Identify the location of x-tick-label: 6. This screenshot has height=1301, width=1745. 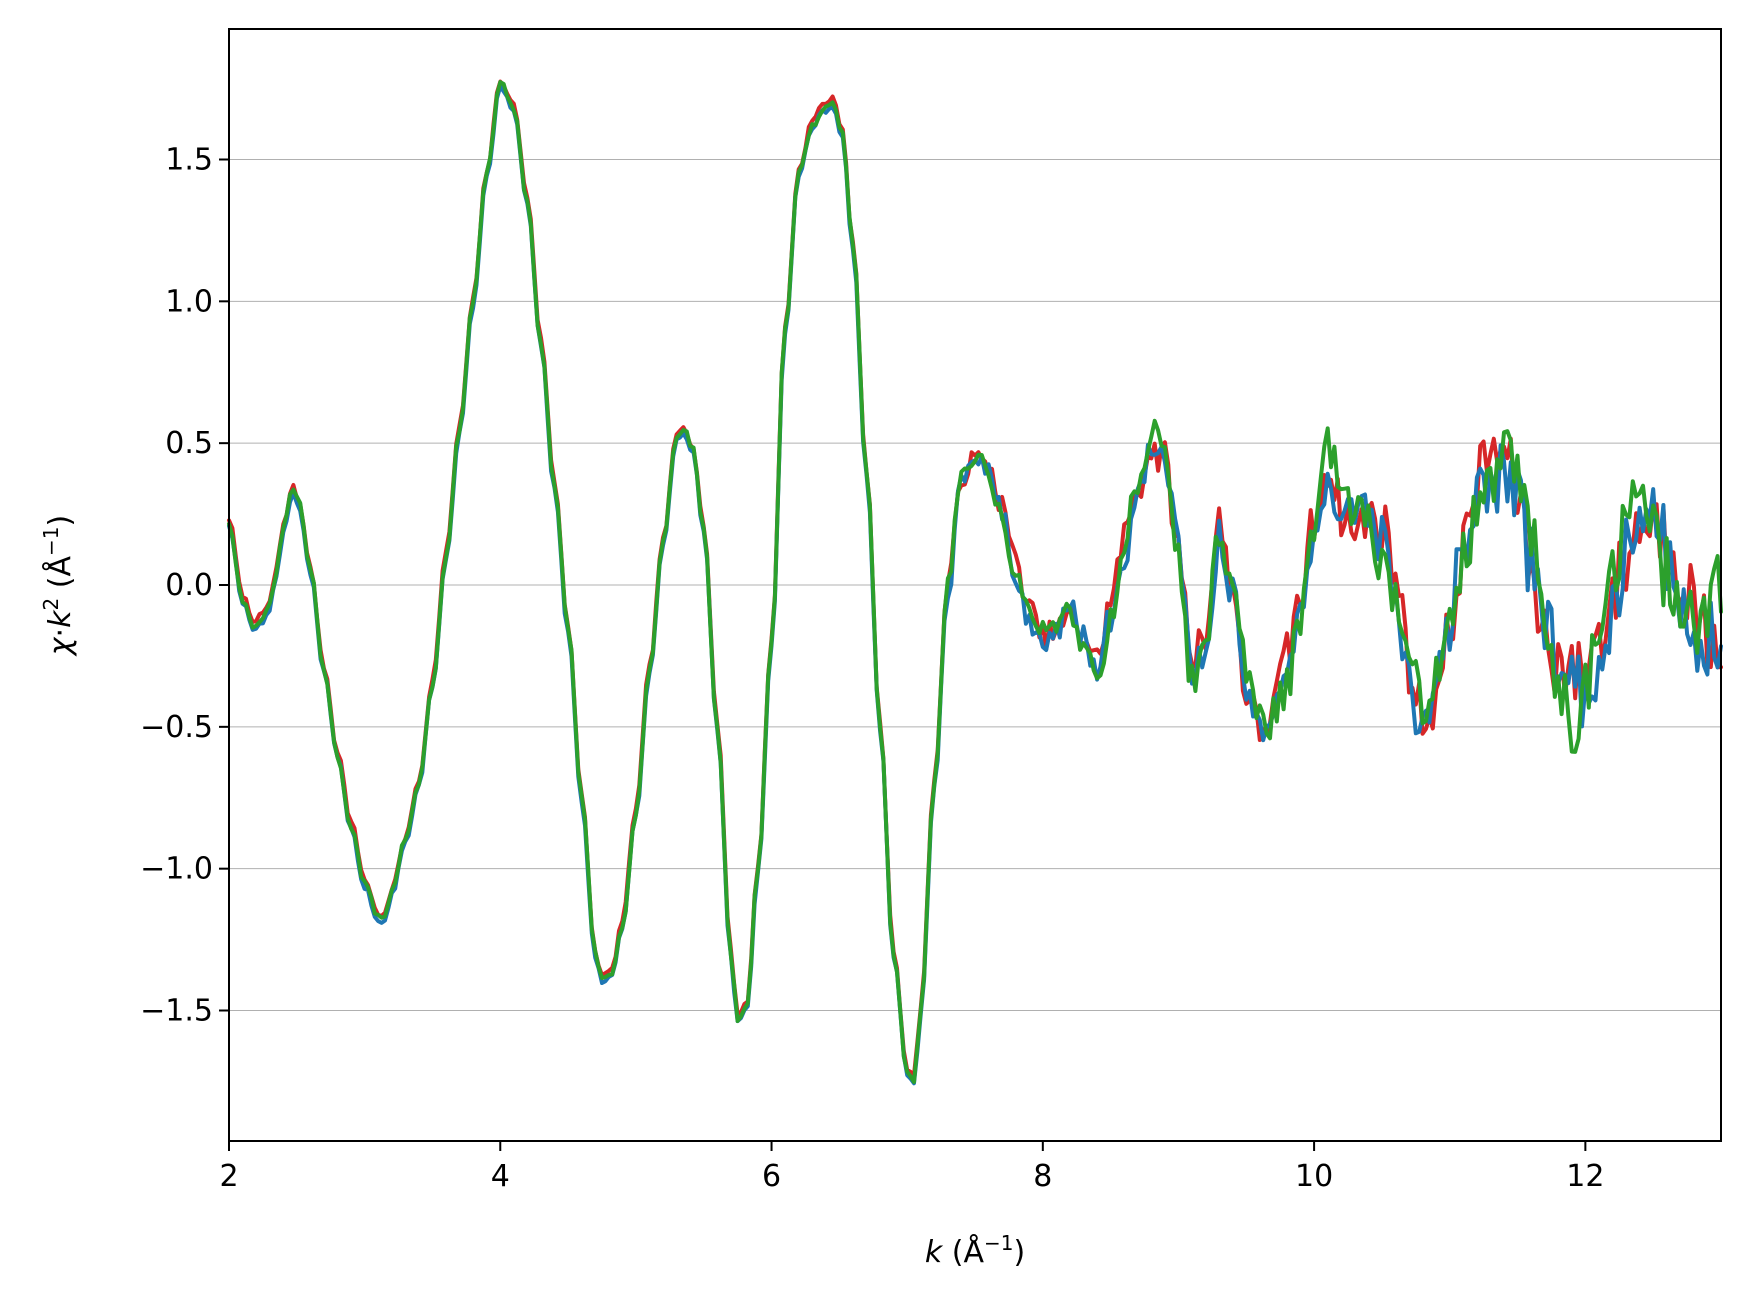
(771, 1176).